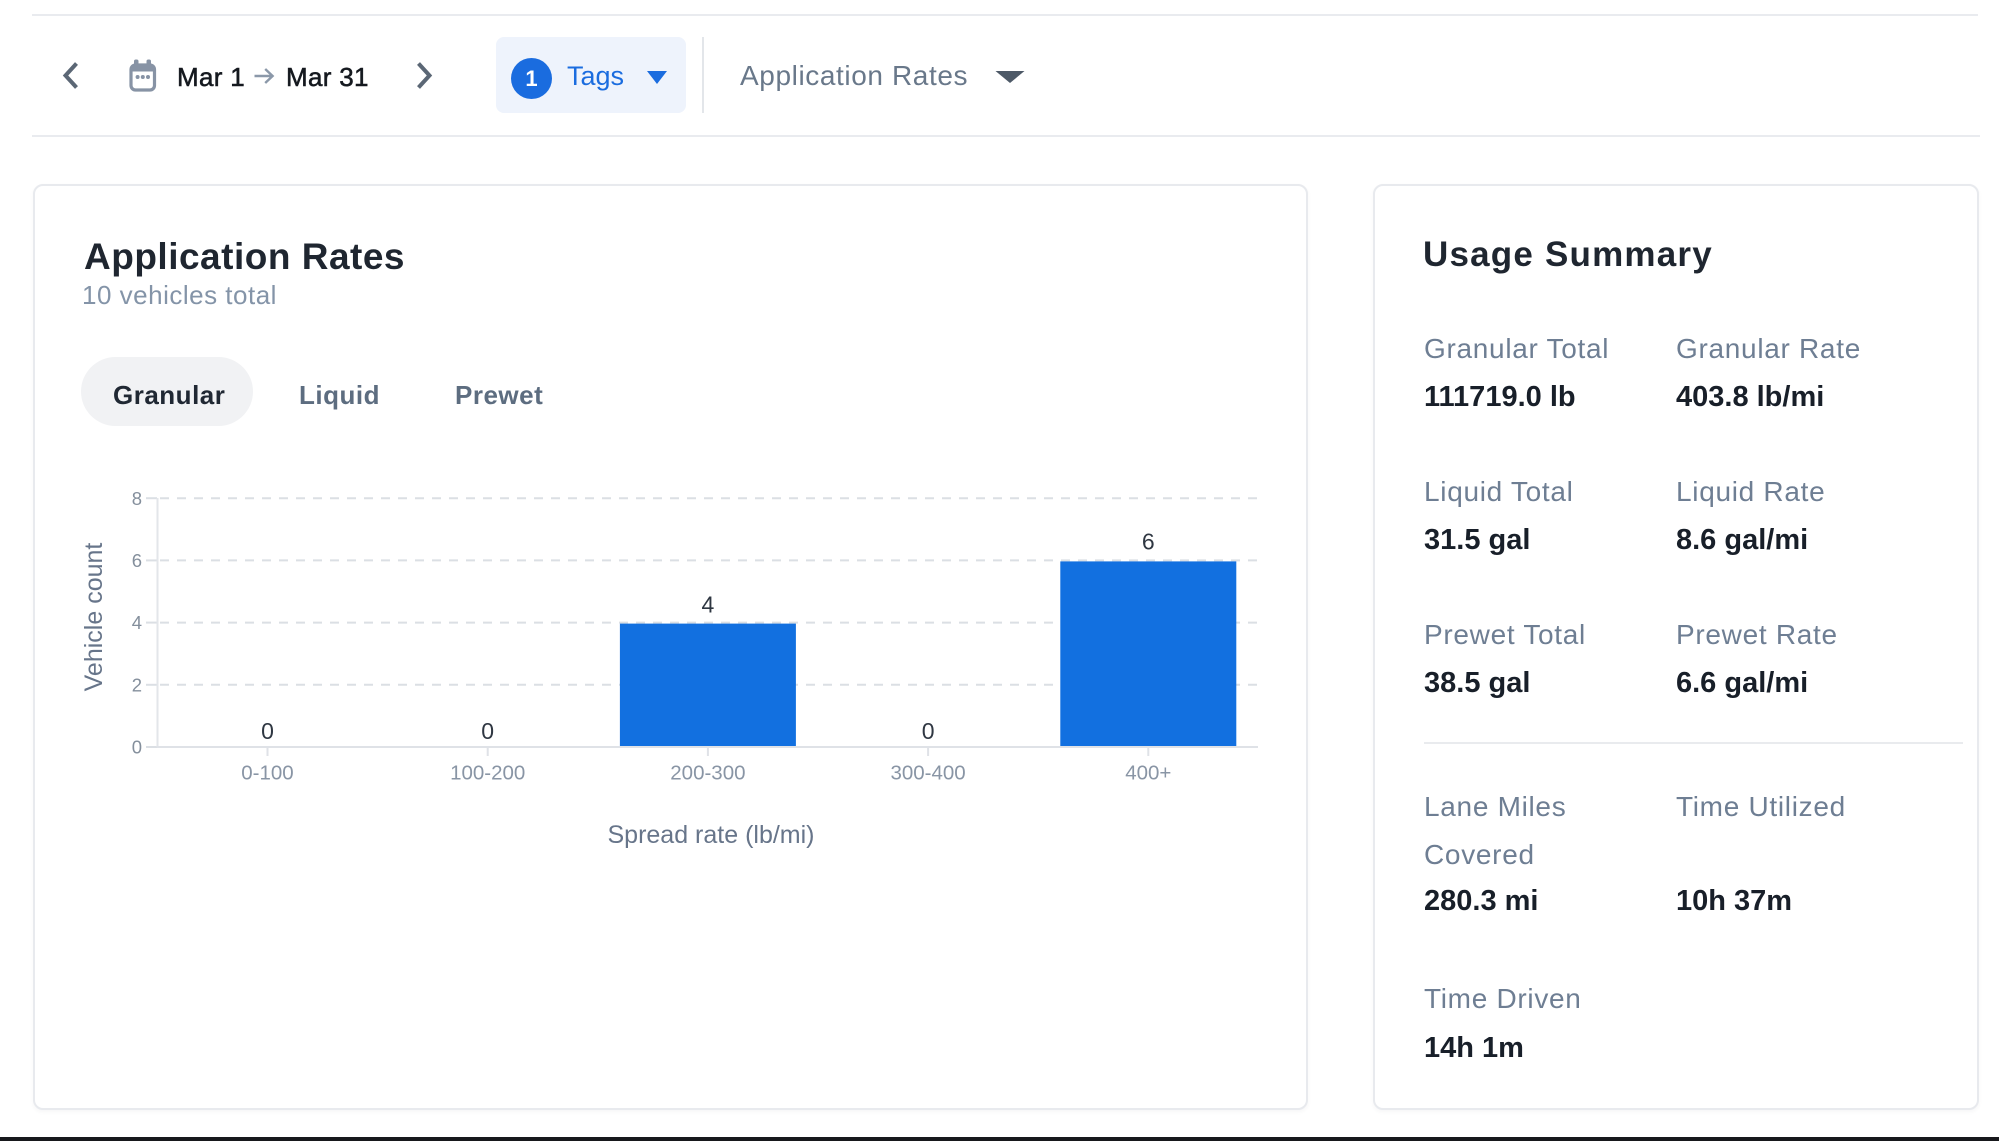 Image resolution: width=1999 pixels, height=1143 pixels. I want to click on svg-text: 400+, so click(1148, 773).